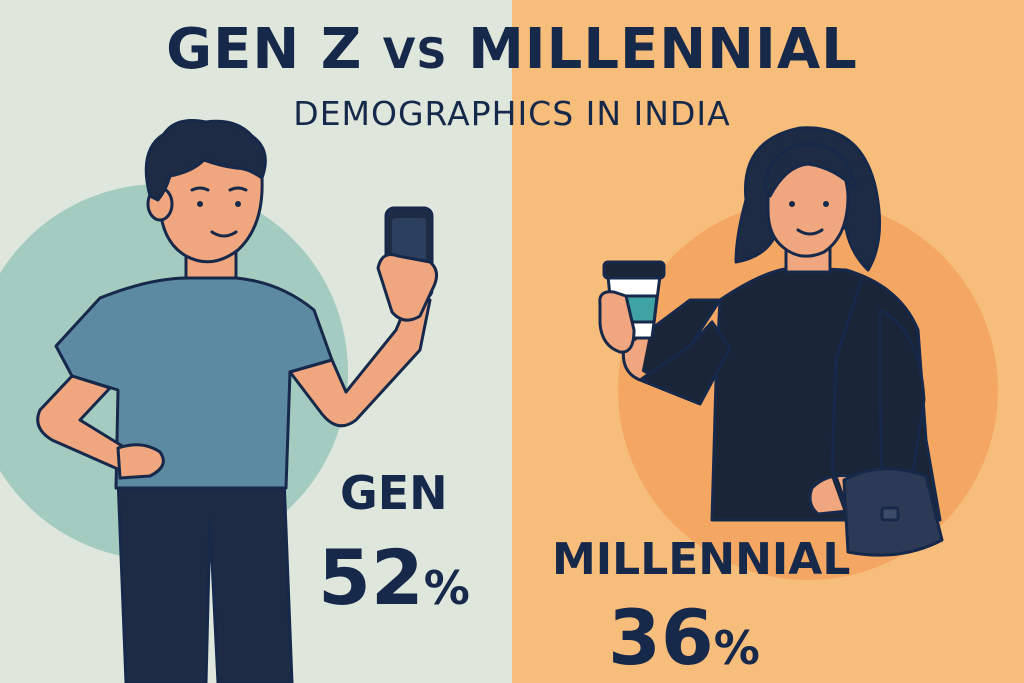 This screenshot has width=1024, height=683. What do you see at coordinates (661, 637) in the screenshot?
I see `millennial-percentage-number: 36` at bounding box center [661, 637].